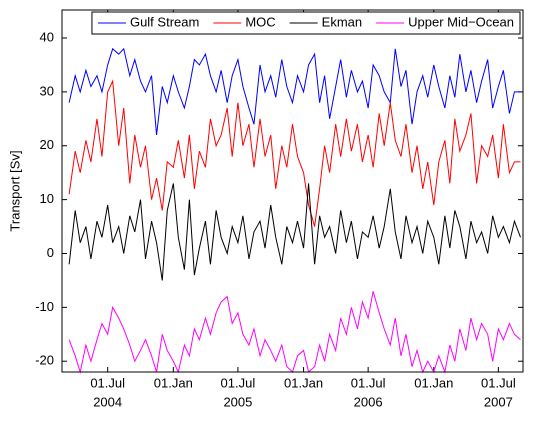 The width and height of the screenshot is (534, 437). I want to click on legend-label: Ekman, so click(342, 21).